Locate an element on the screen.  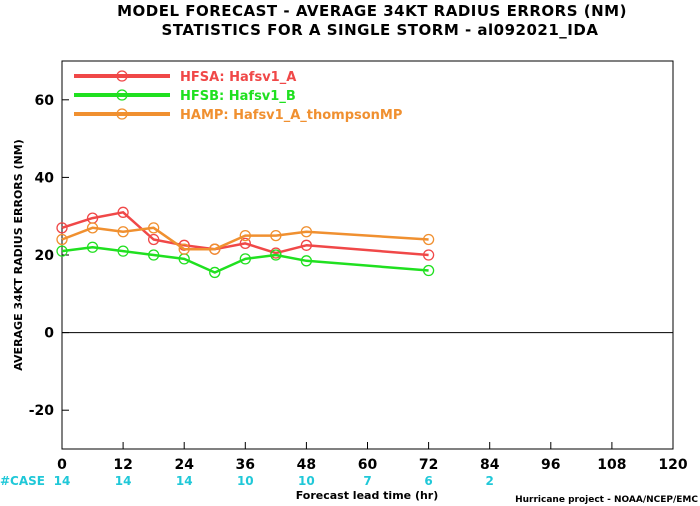
x-tick-label: 72 is located at coordinates (428, 465).